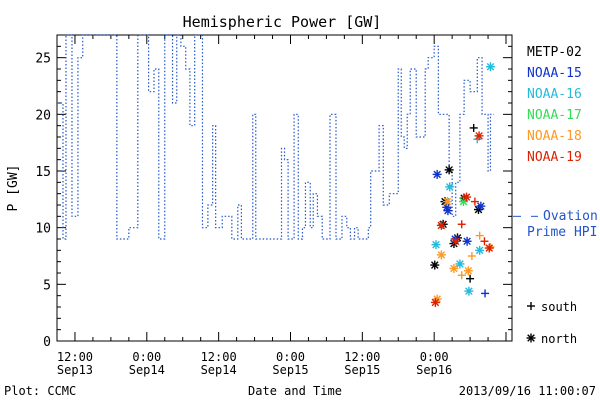  What do you see at coordinates (554, 52) in the screenshot?
I see `legend-entry: METP-02` at bounding box center [554, 52].